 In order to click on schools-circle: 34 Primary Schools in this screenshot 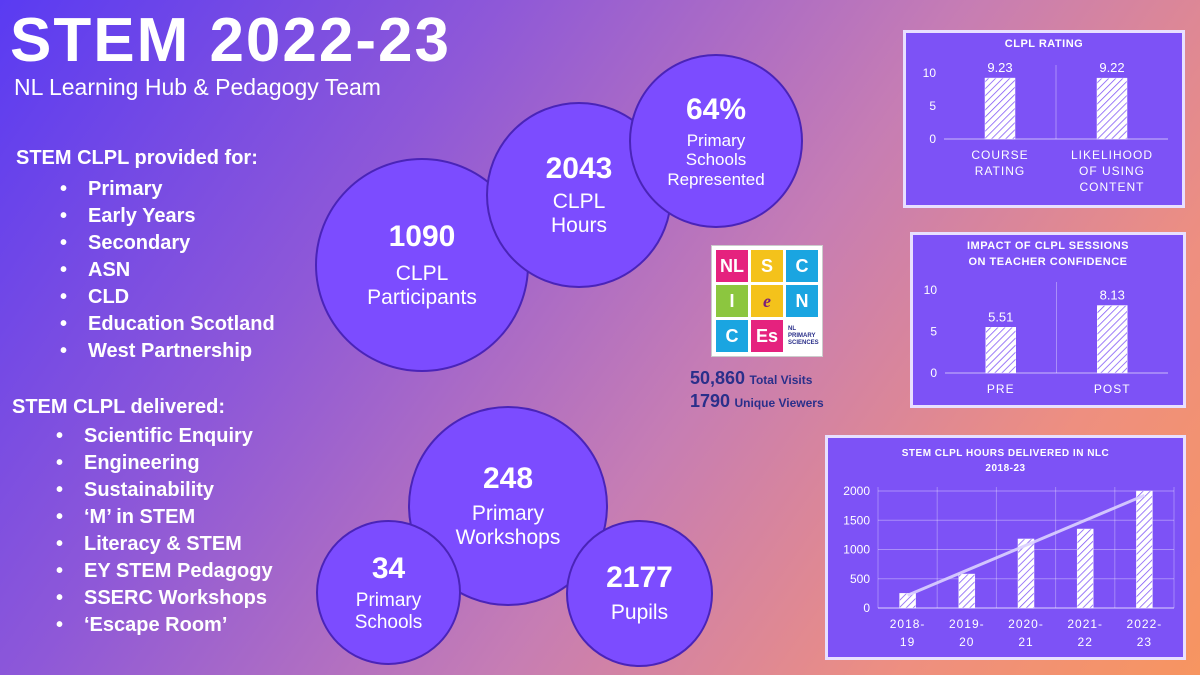, I will do `click(388, 592)`.